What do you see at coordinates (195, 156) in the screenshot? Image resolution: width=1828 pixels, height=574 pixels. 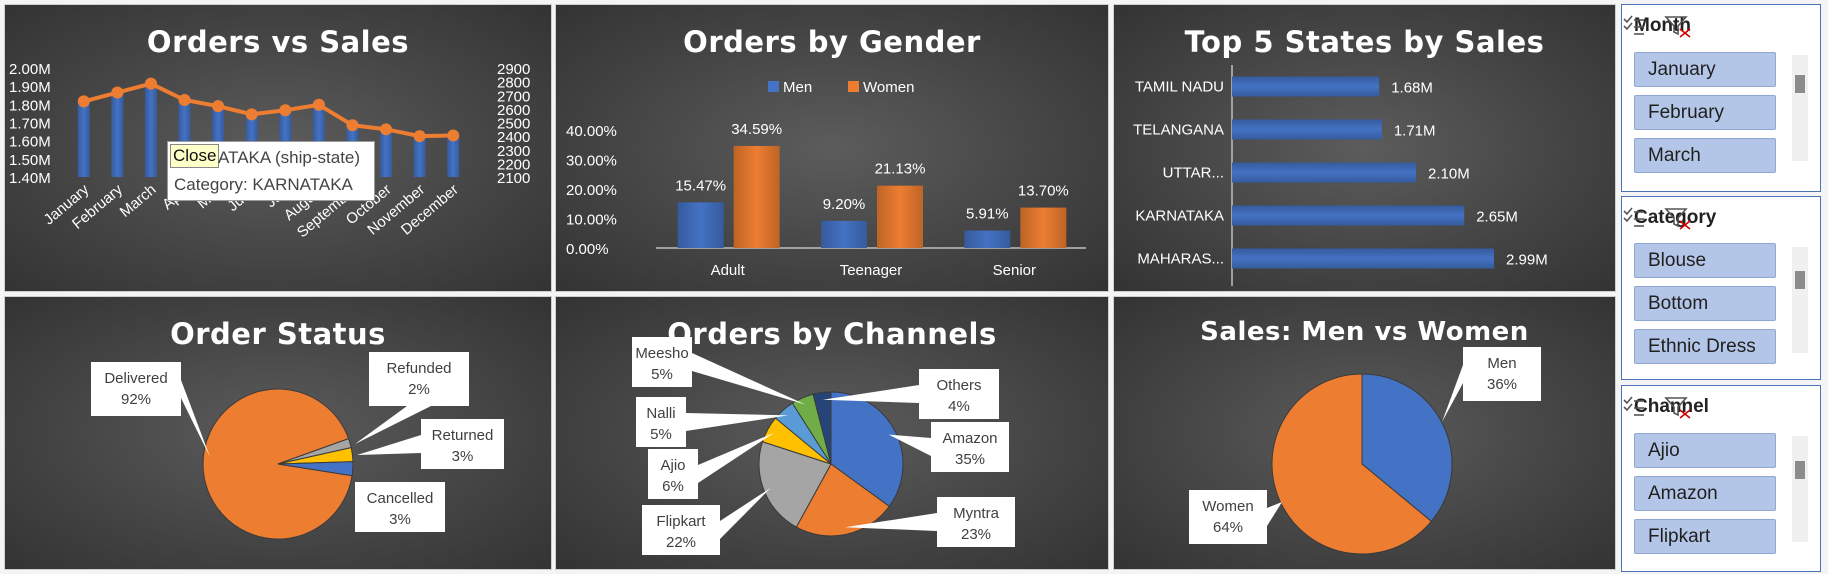 I see `tooltip-close-button: Close` at bounding box center [195, 156].